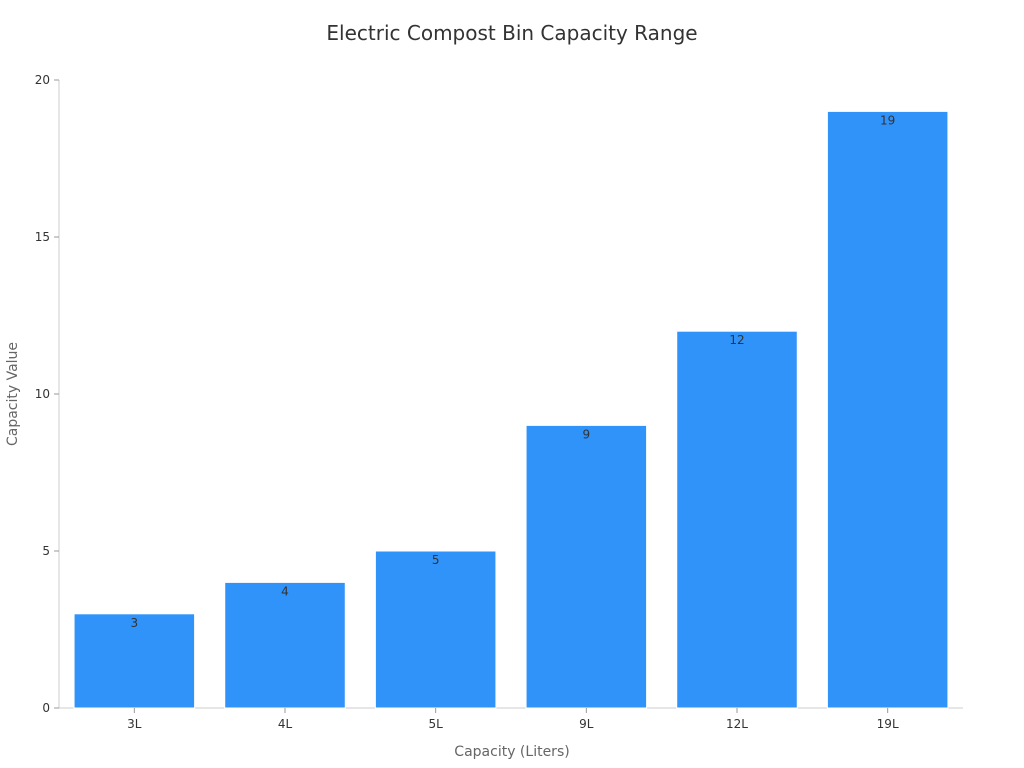 The image size is (1024, 768). Describe the element at coordinates (285, 645) in the screenshot. I see `bar-4L` at that location.